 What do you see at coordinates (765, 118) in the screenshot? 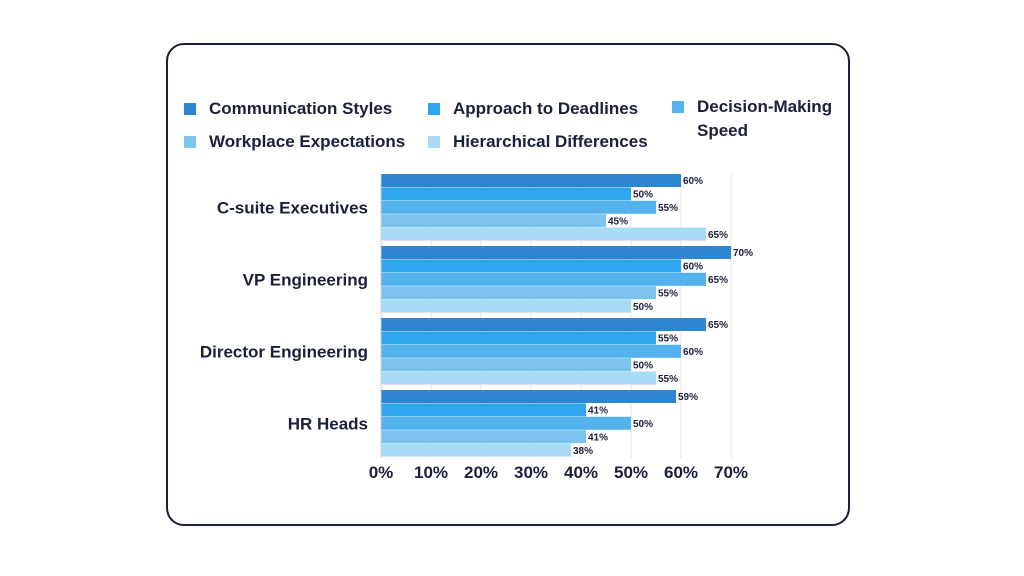
I see `legend-label: Decision-Making Speed` at bounding box center [765, 118].